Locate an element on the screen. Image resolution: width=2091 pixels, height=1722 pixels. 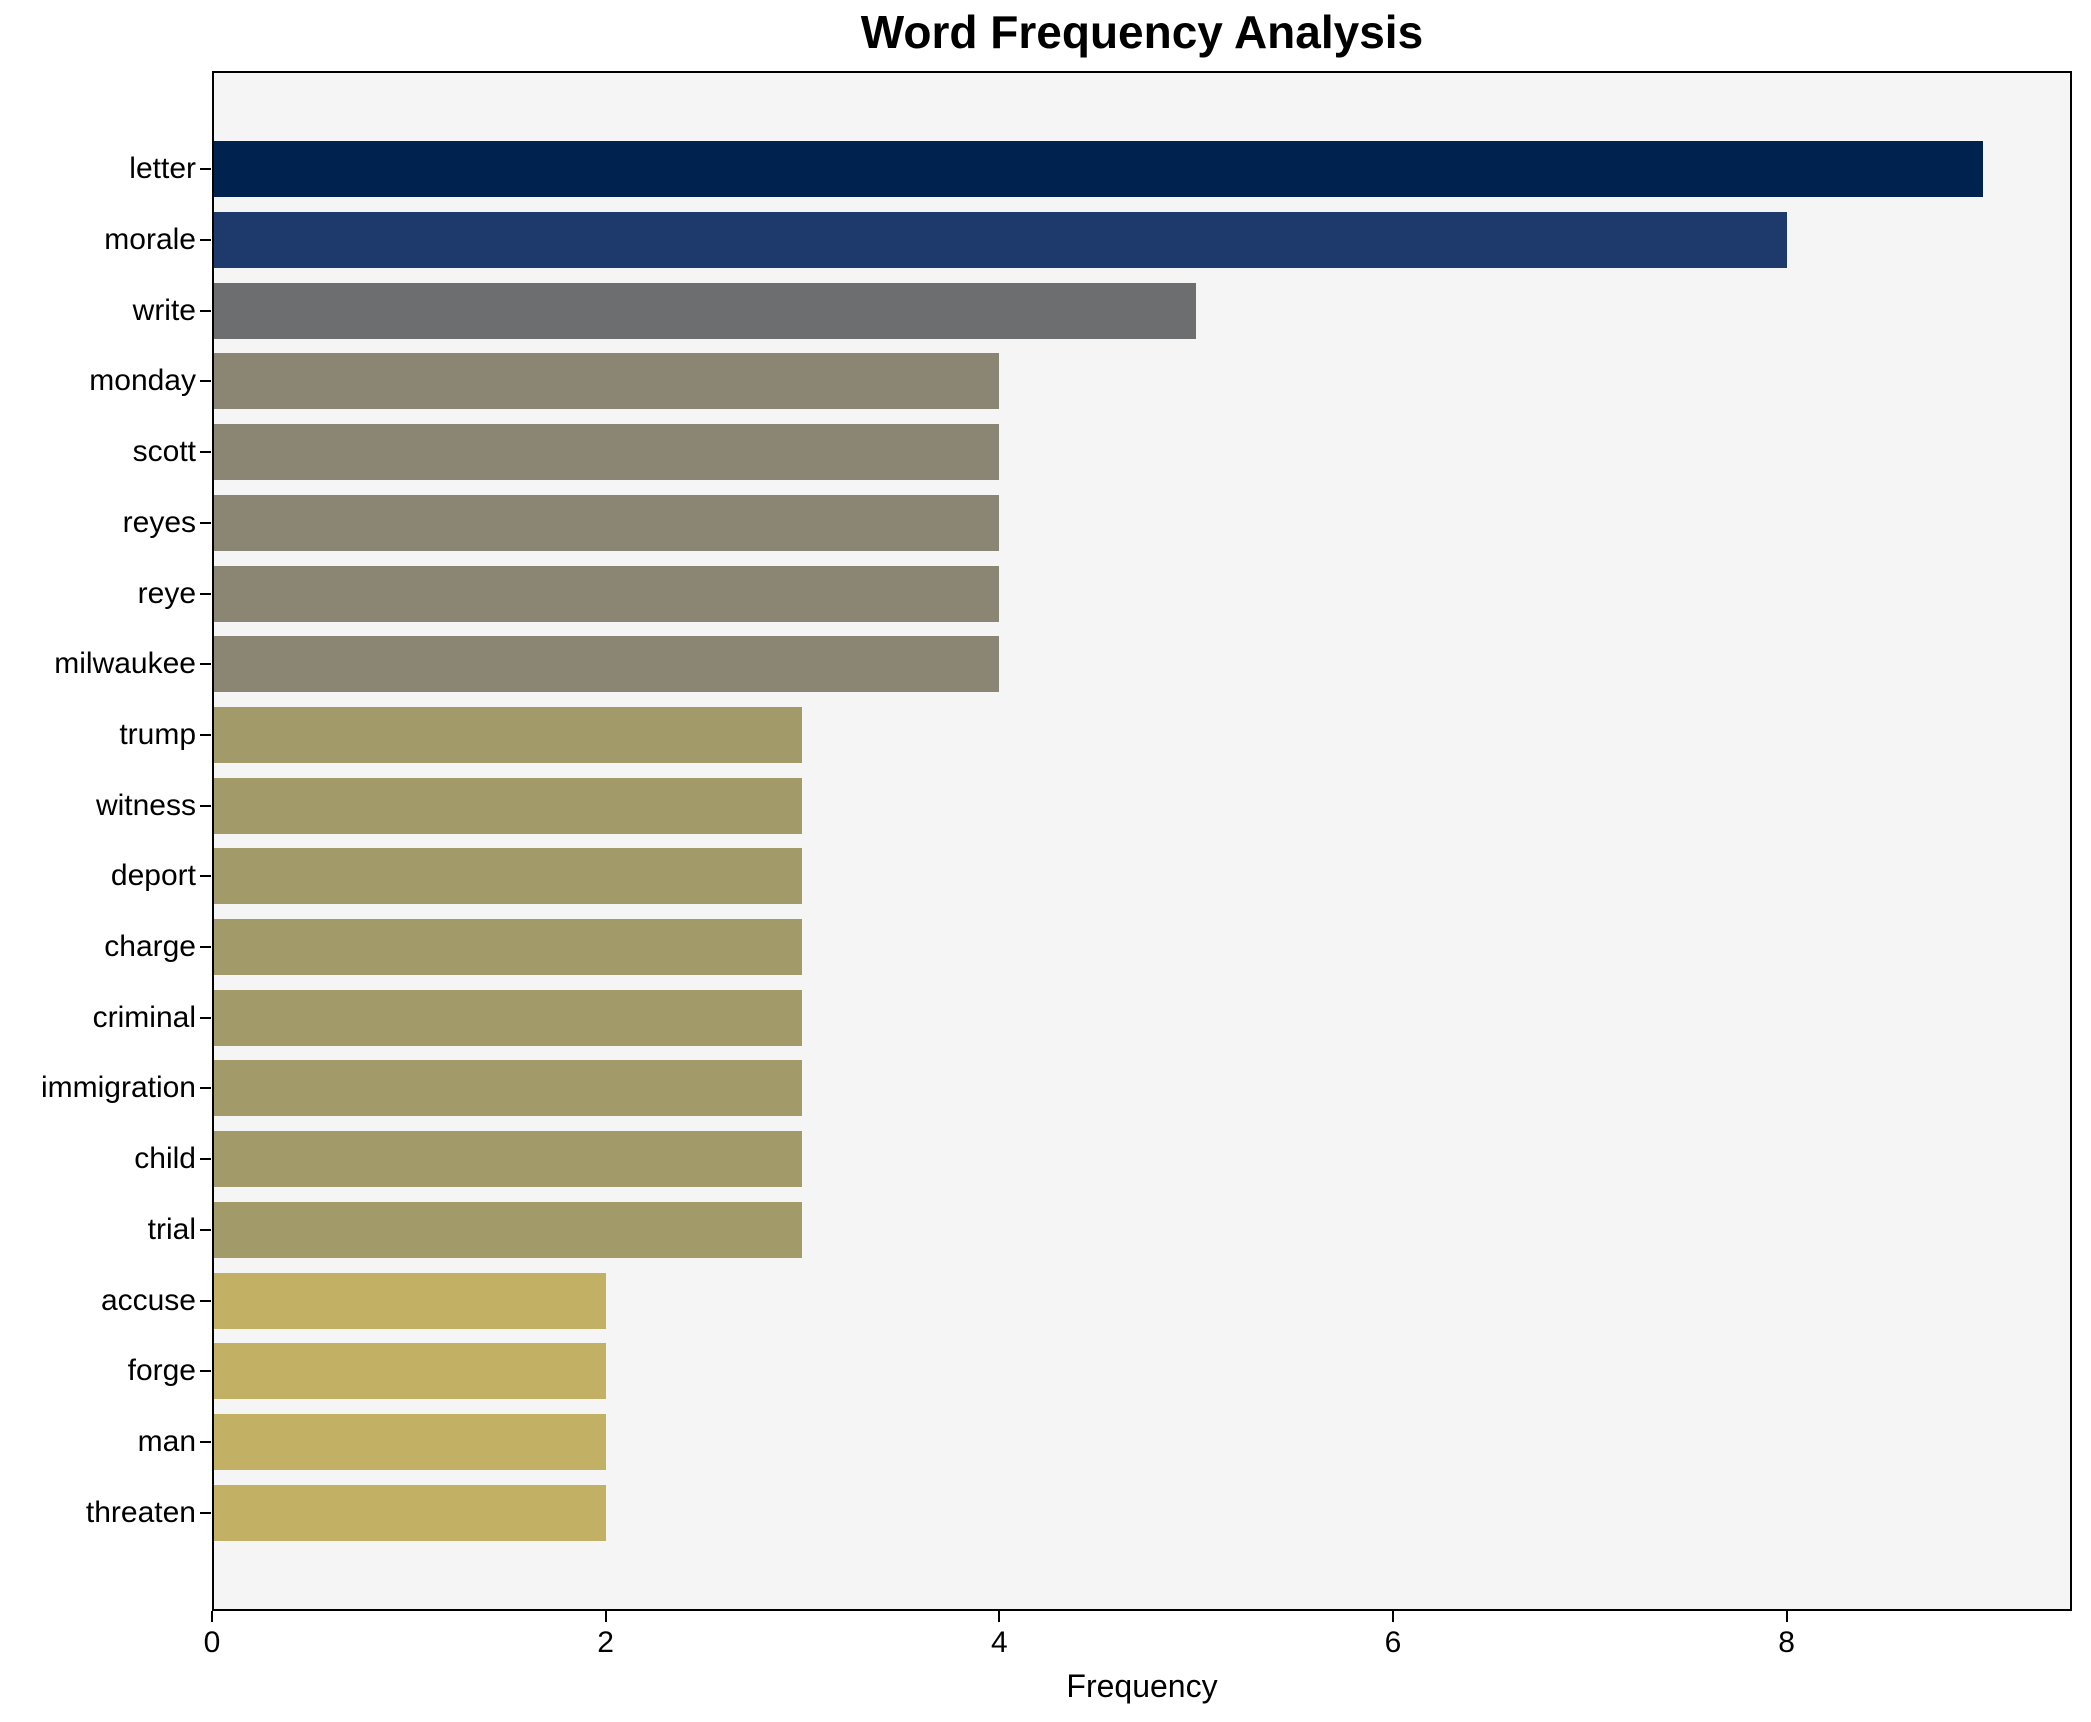
x-tick-label-4: 4 is located at coordinates (999, 1642).